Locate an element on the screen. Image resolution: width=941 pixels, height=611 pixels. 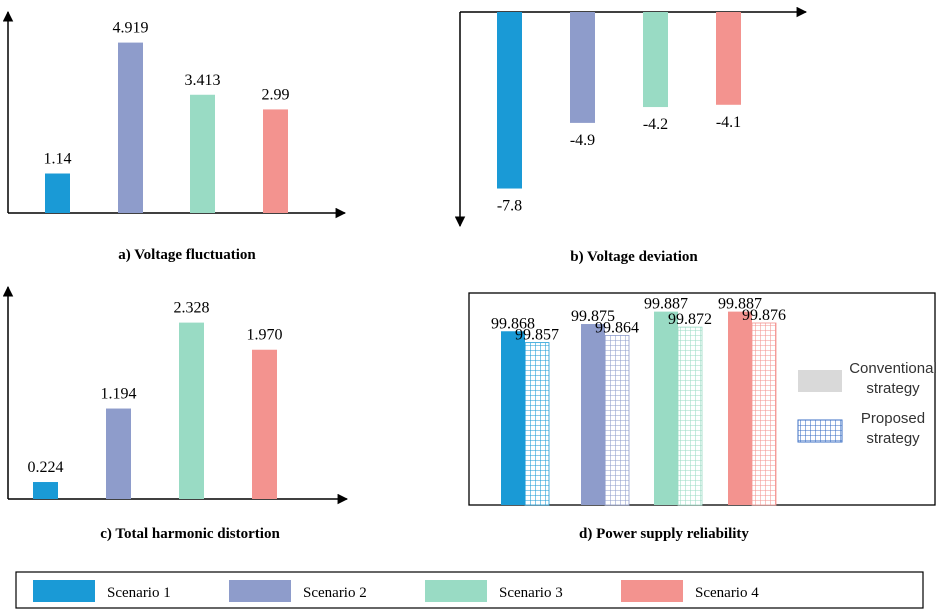
label-c-scenario-4: 1.970 is located at coordinates (265, 335).